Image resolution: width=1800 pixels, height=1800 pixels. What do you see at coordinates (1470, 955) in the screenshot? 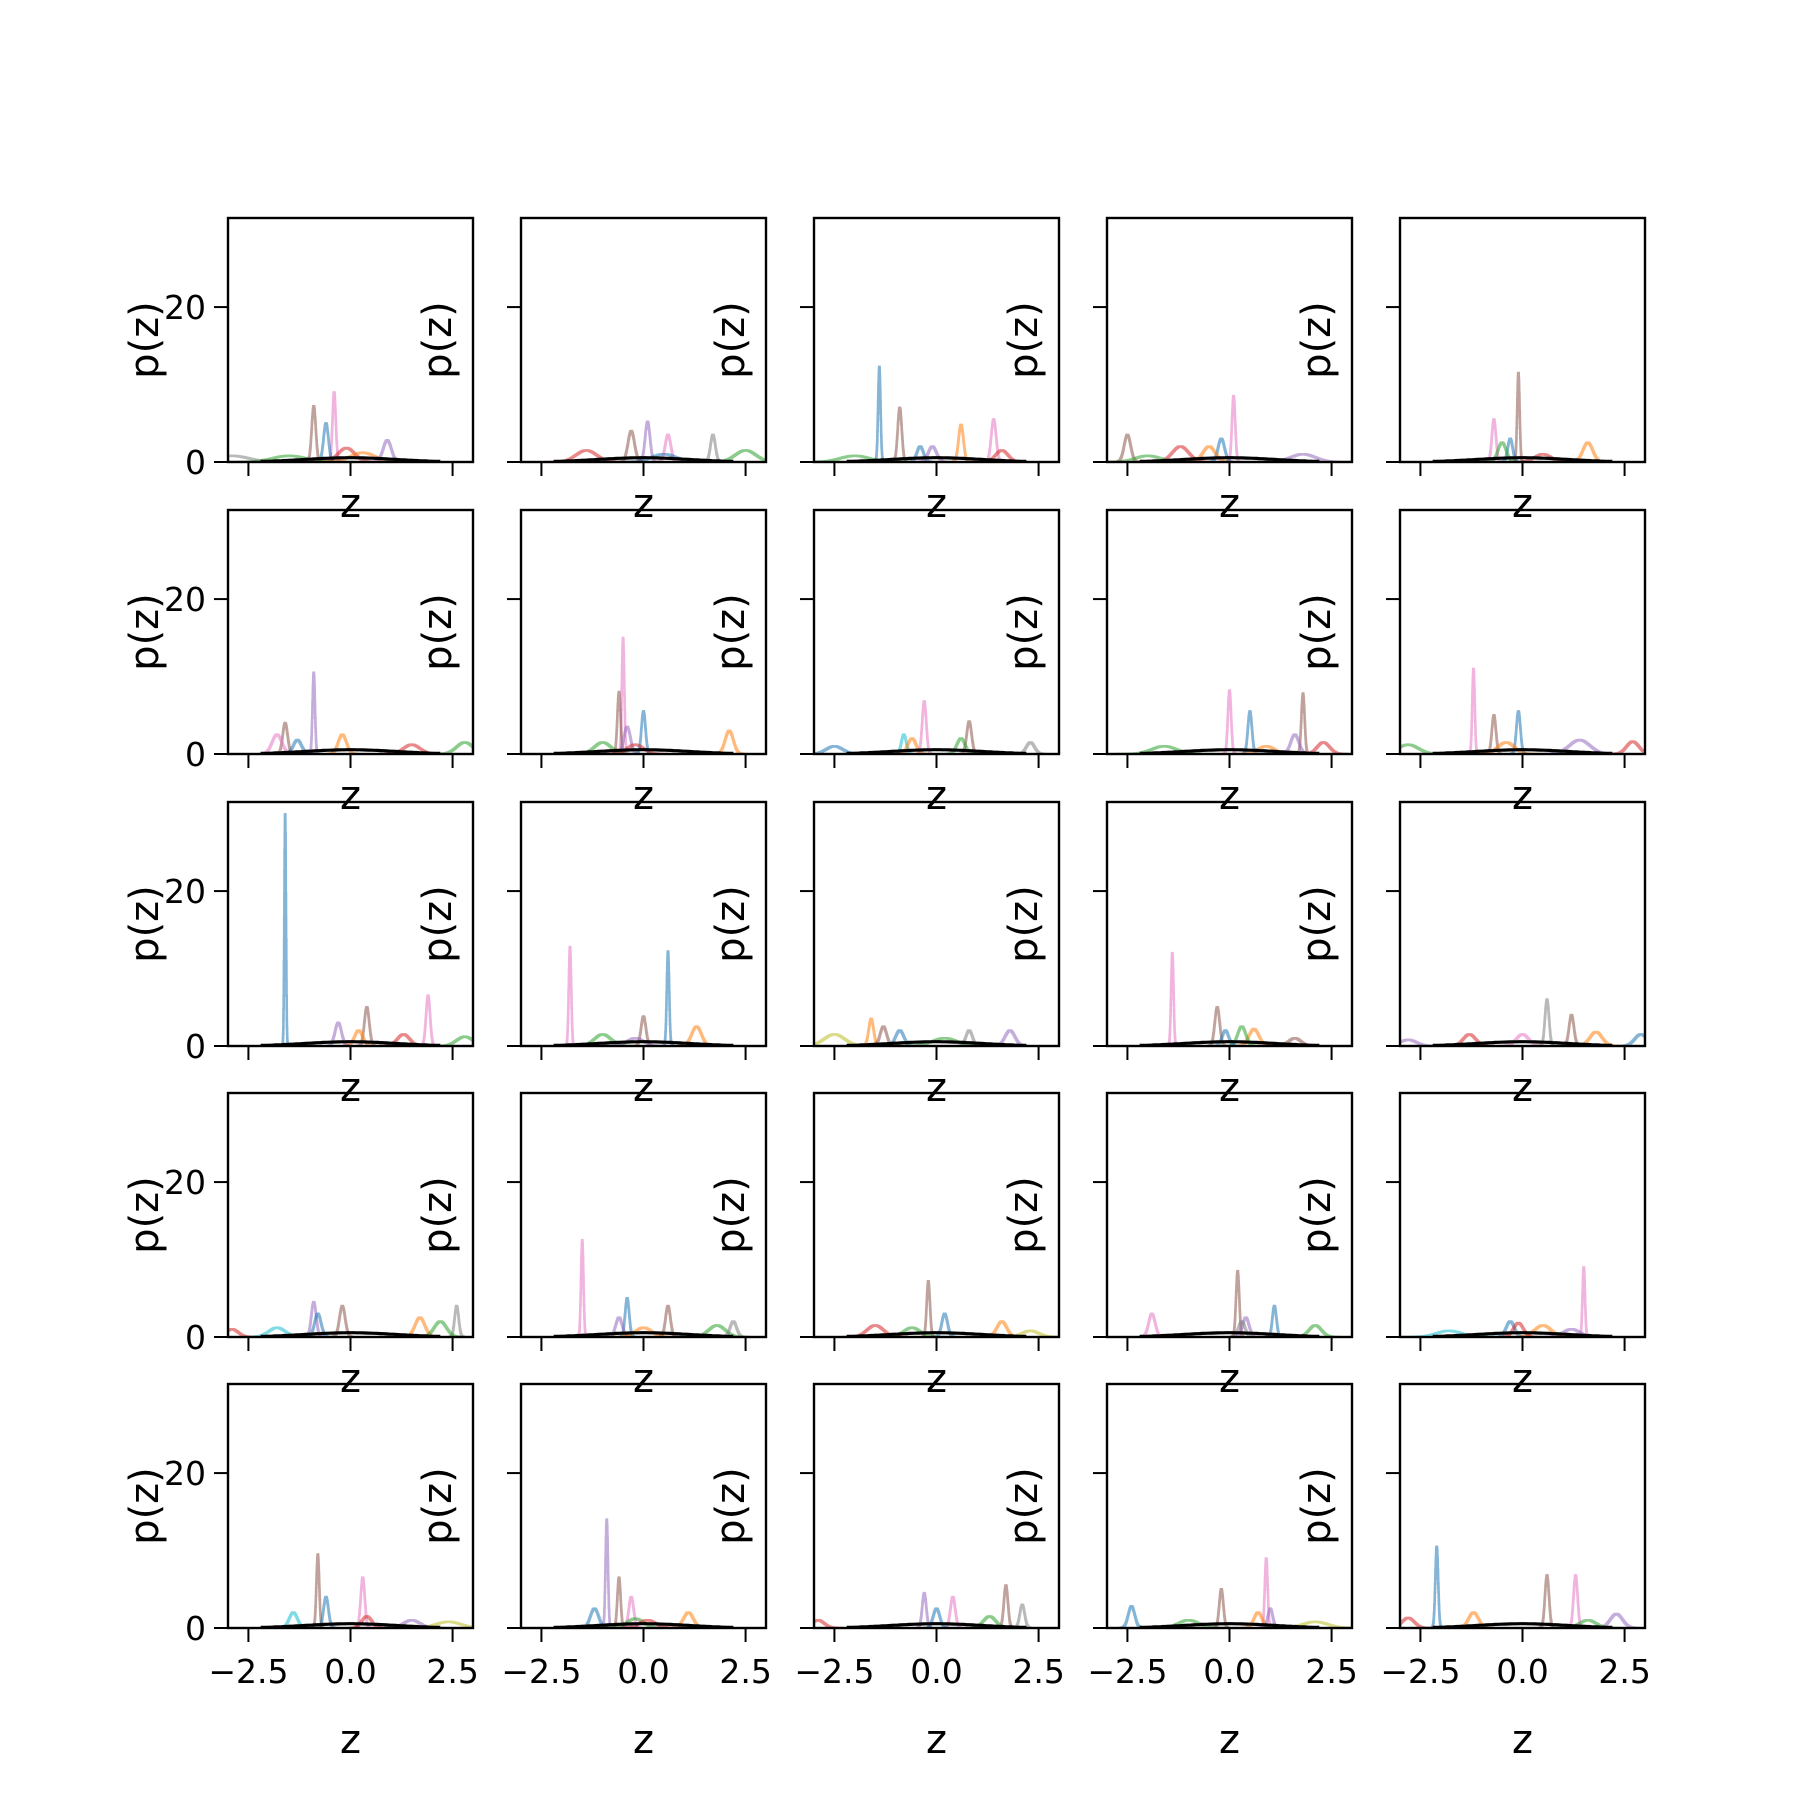
I see `subplot-r2-c4: p(z) z` at bounding box center [1470, 955].